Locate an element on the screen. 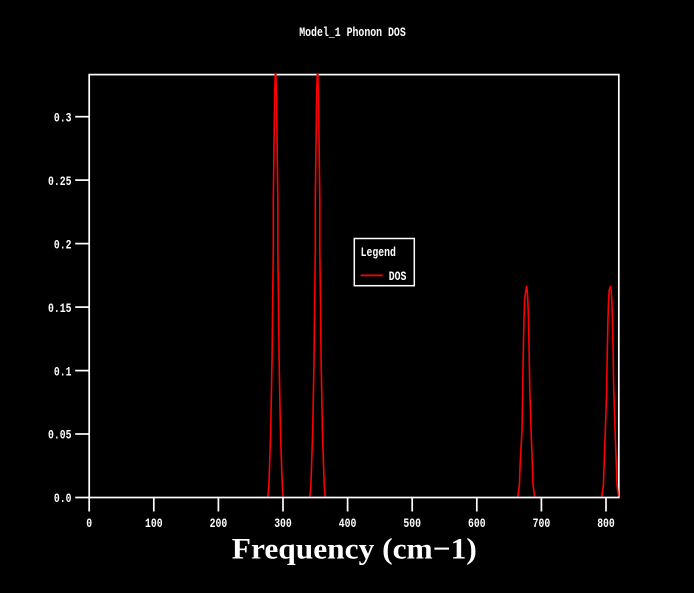 Image resolution: width=694 pixels, height=593 pixels. svg-text: 0.2 is located at coordinates (63, 244).